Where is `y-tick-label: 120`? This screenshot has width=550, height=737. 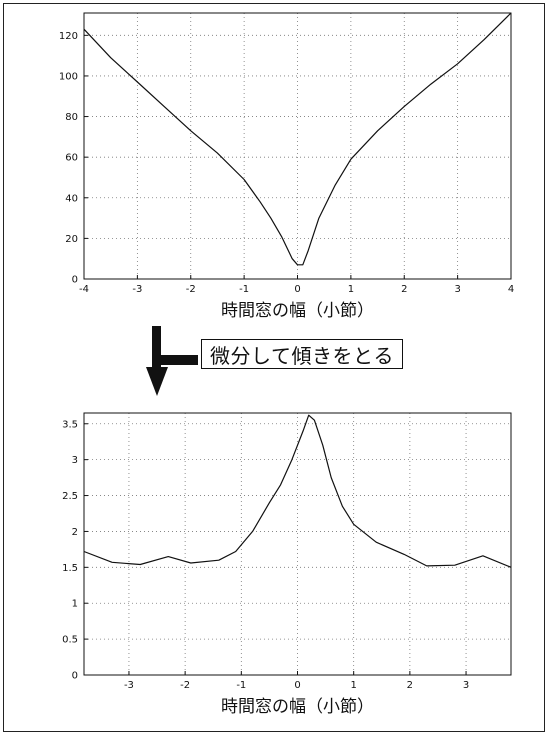
y-tick-label: 120 is located at coordinates (68, 36).